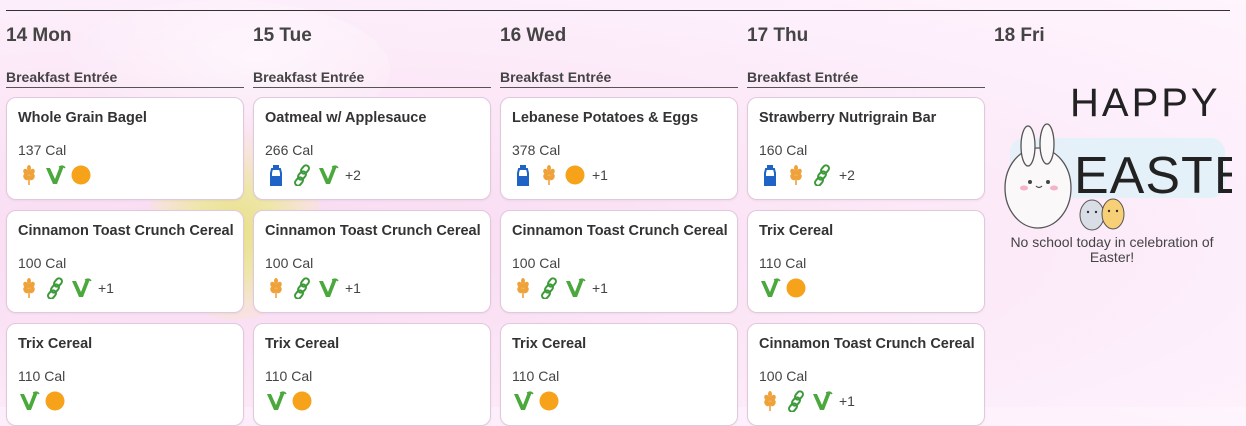 The image size is (1246, 426). What do you see at coordinates (282, 35) in the screenshot?
I see `day-header: 15 Tue` at bounding box center [282, 35].